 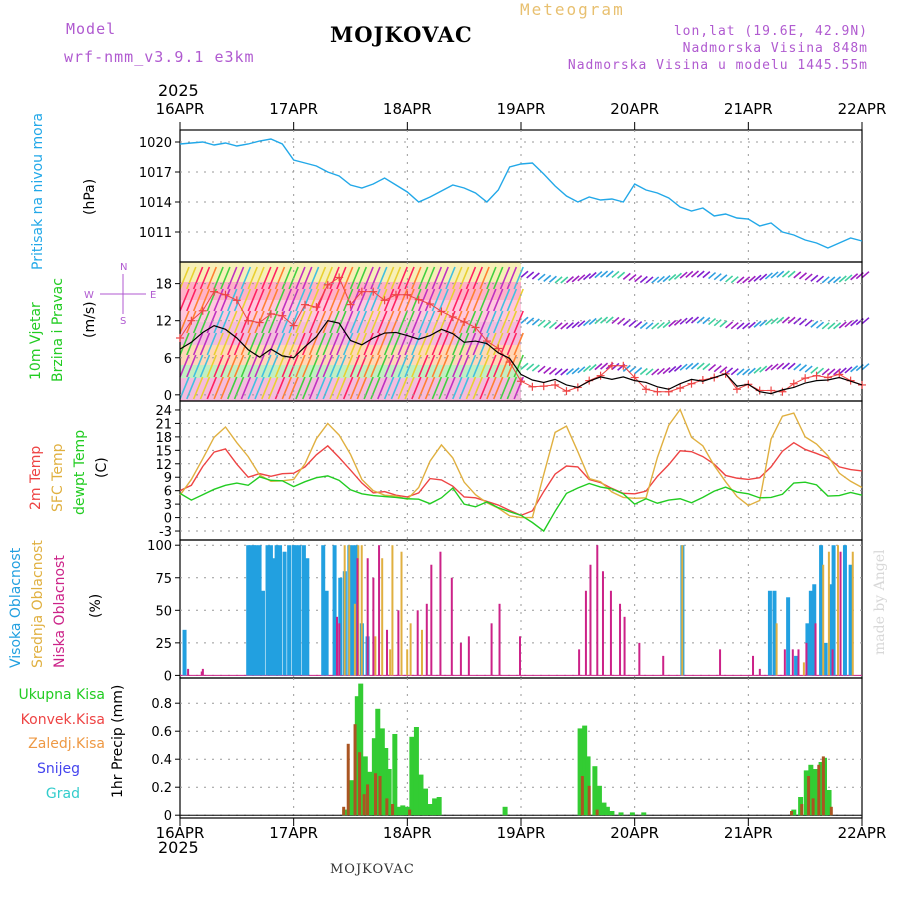 What do you see at coordinates (350, 291) in the screenshot?
I see `wind-barb-band` at bounding box center [350, 291].